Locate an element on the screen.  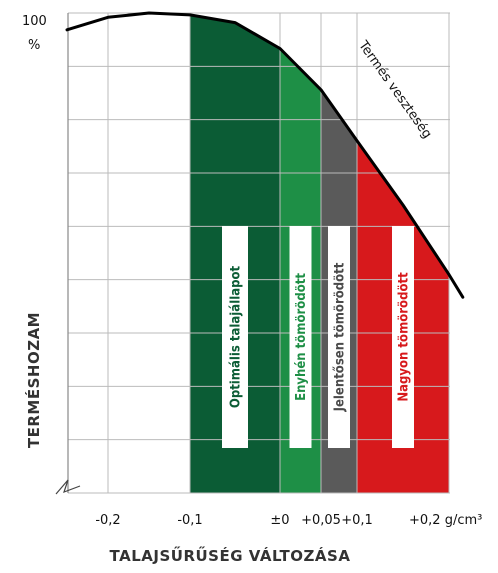
y-axis-title: TERMÉSHOZAM is located at coordinates (33, 380).